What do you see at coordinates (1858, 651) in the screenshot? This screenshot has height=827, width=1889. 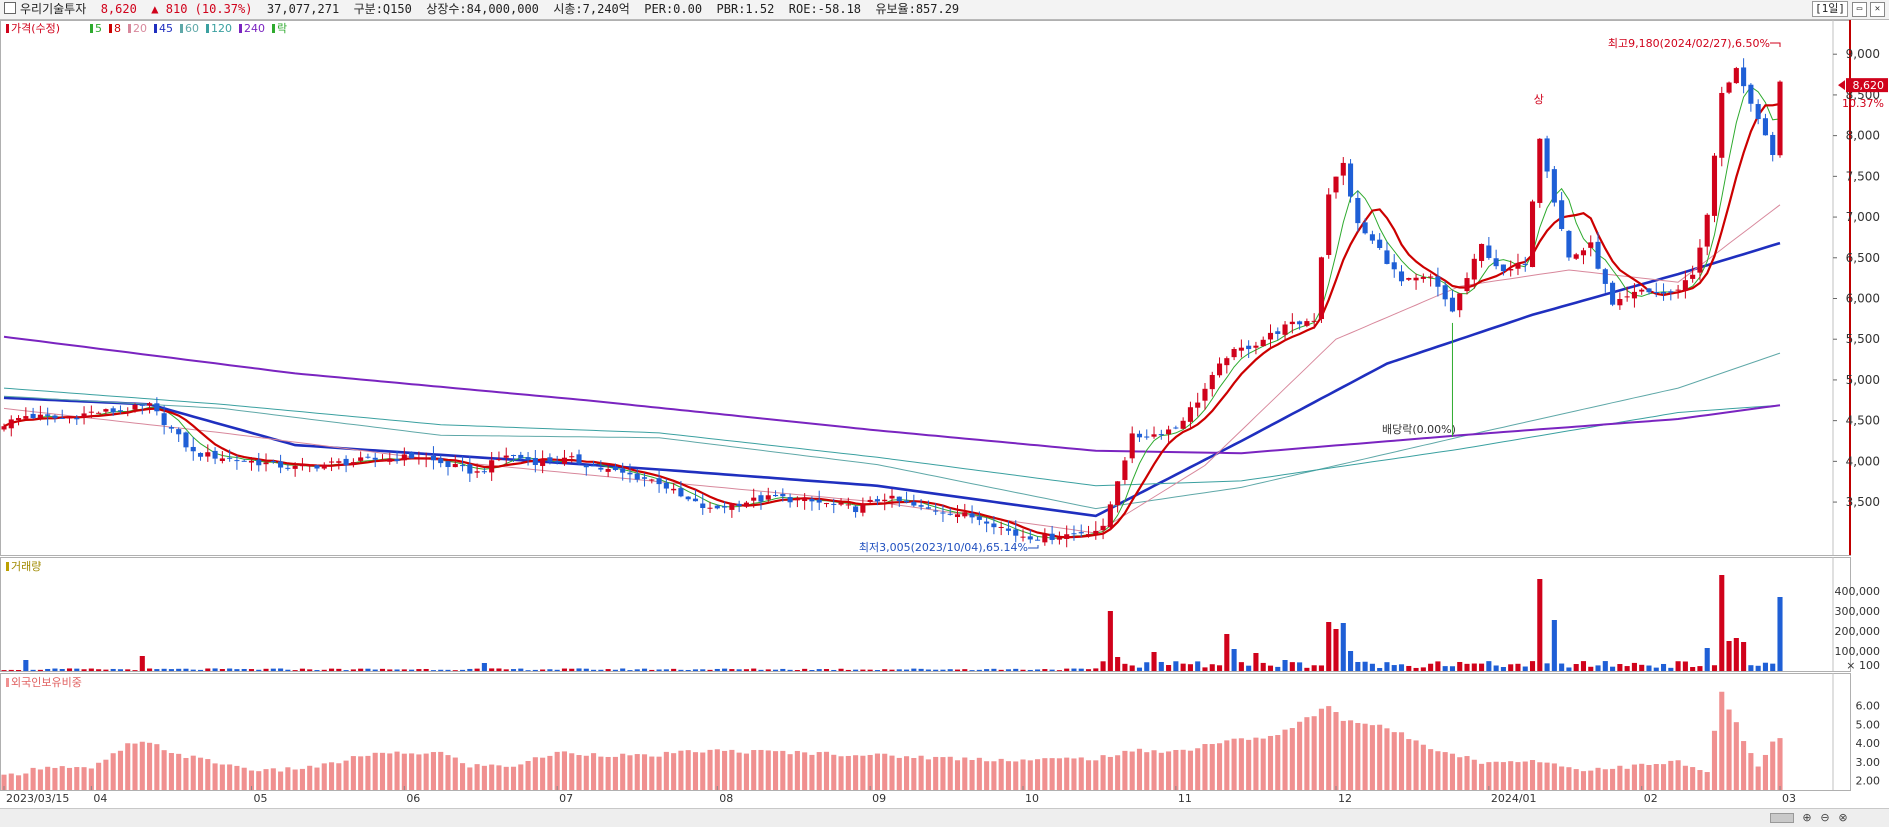 I see `volume-tick-label: 100,000` at bounding box center [1858, 651].